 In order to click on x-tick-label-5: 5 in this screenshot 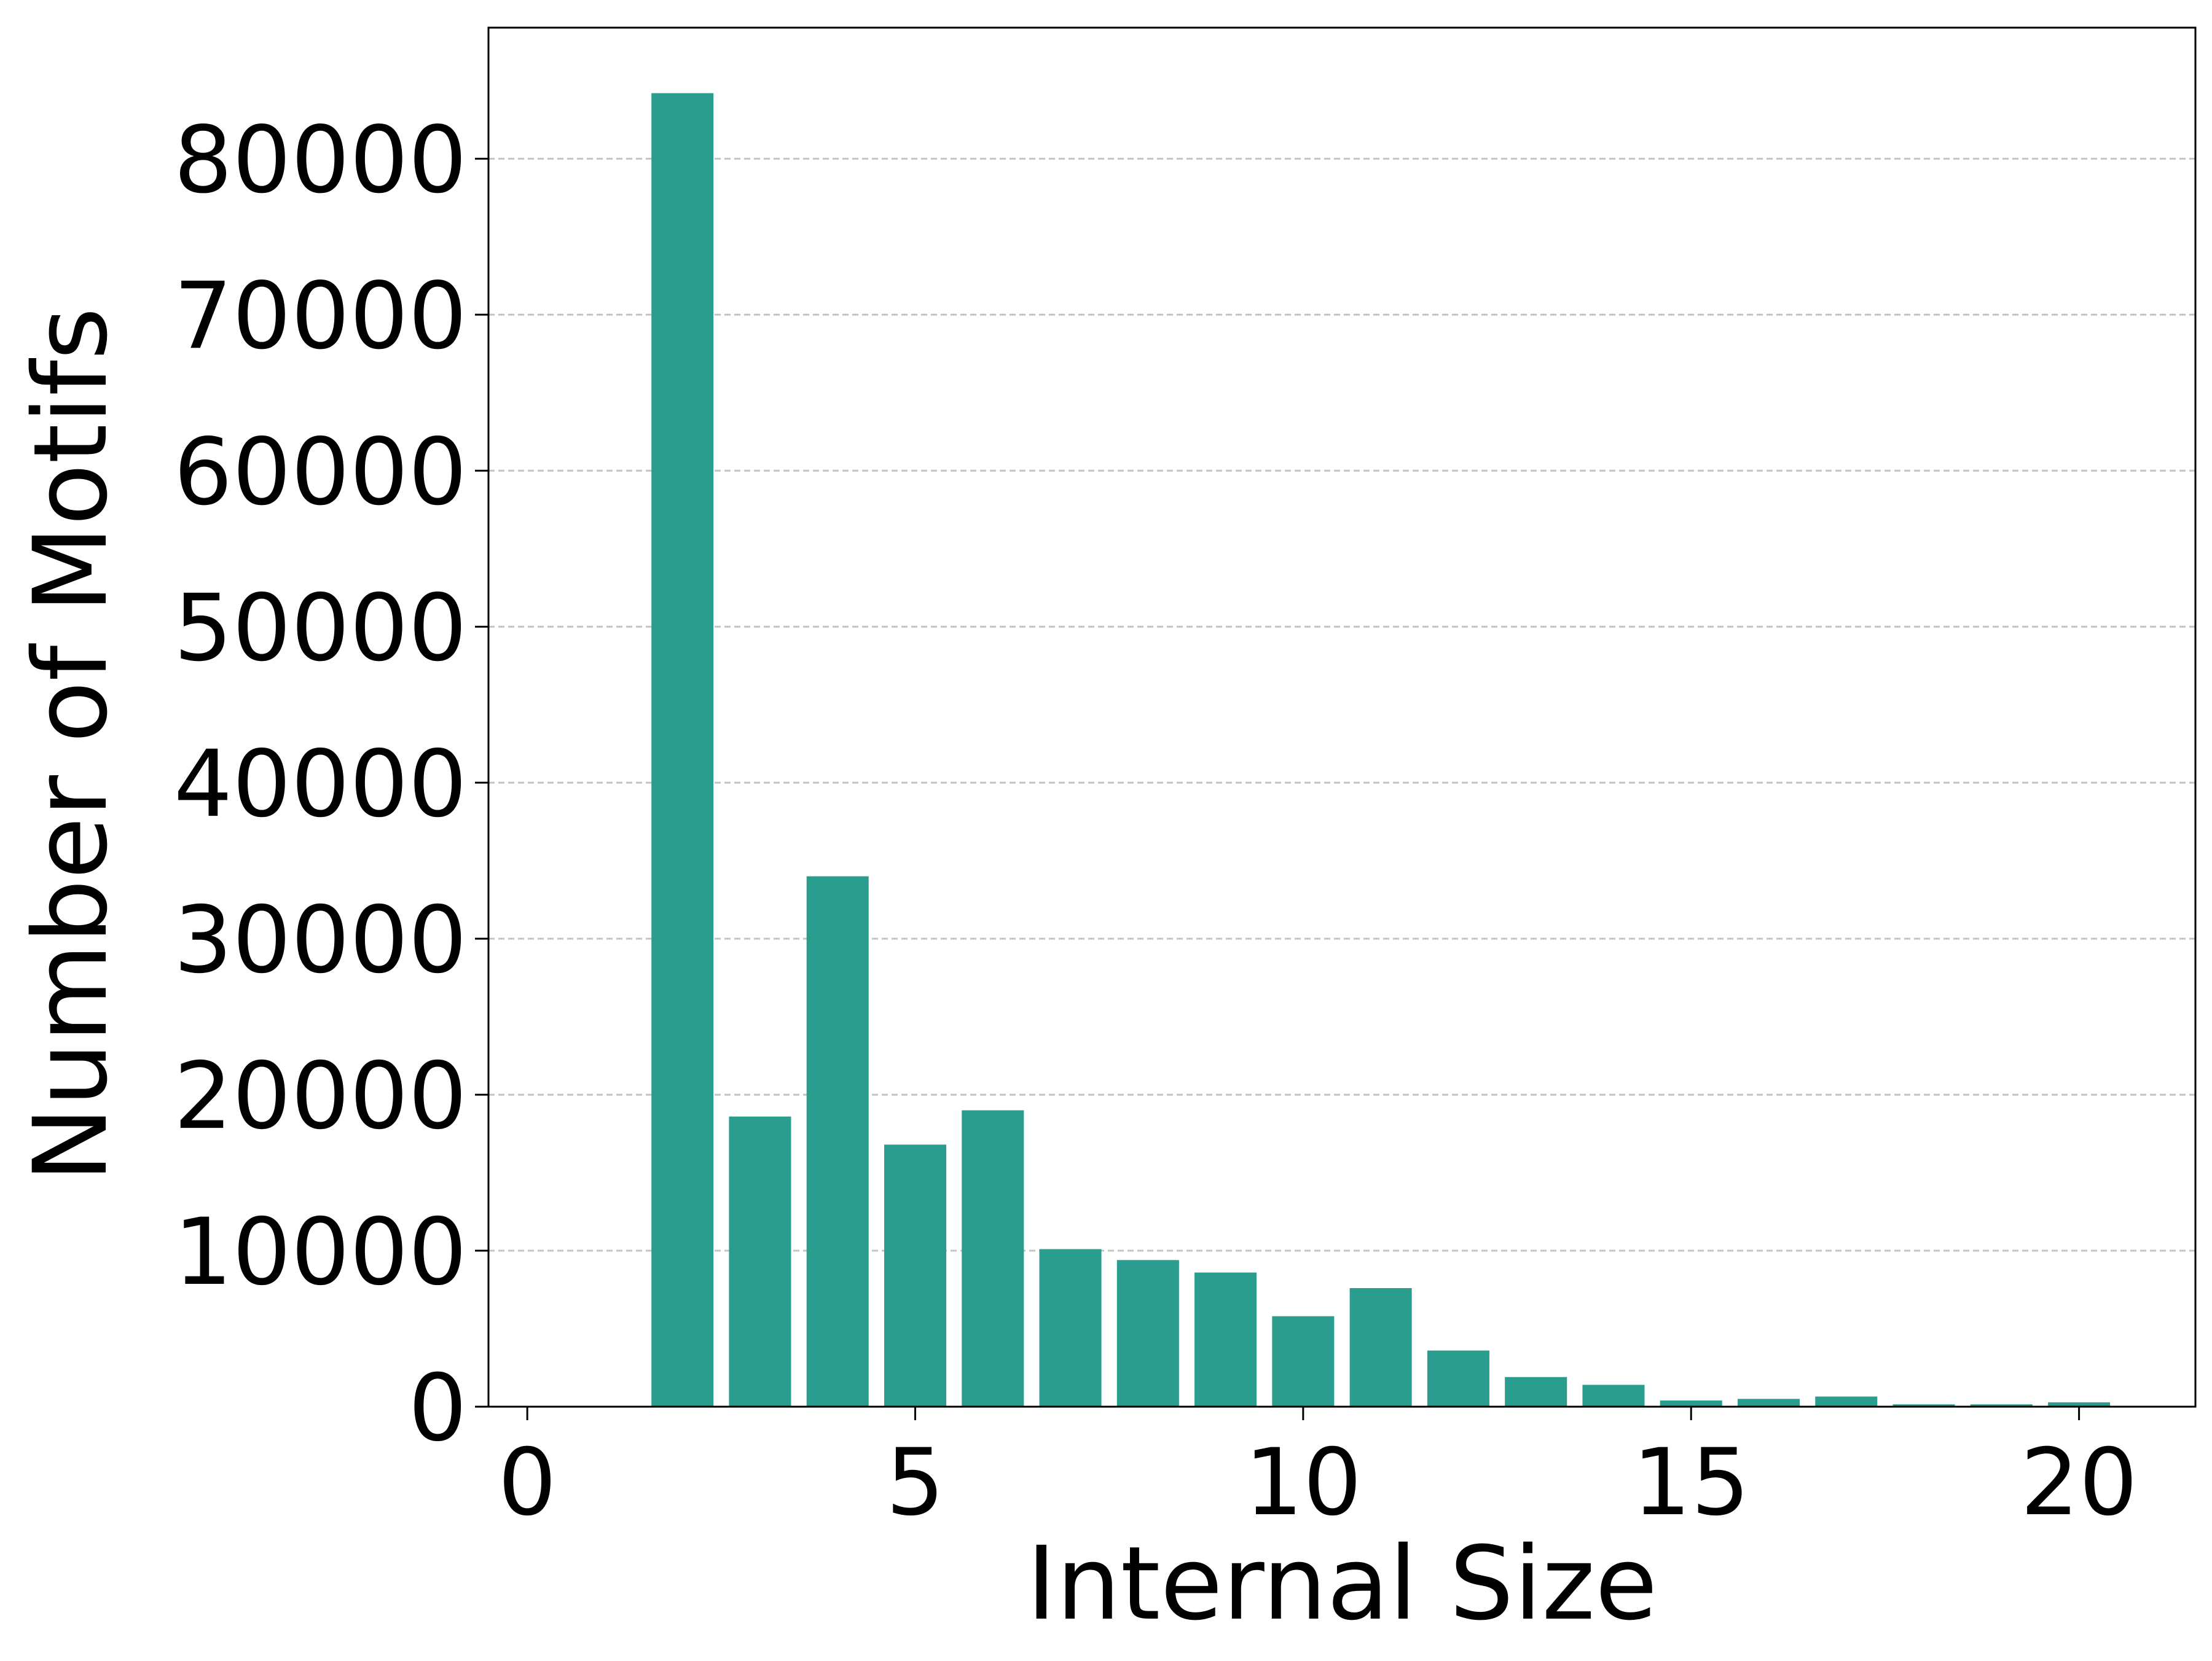, I will do `click(915, 1482)`.